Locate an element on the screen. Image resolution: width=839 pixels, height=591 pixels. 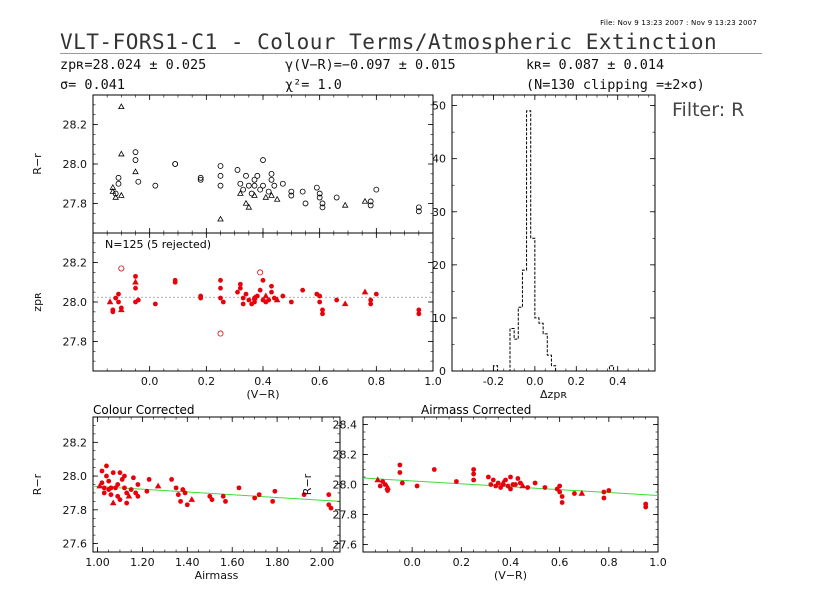
panel-title: Airmass Corrected is located at coordinates (476, 410).